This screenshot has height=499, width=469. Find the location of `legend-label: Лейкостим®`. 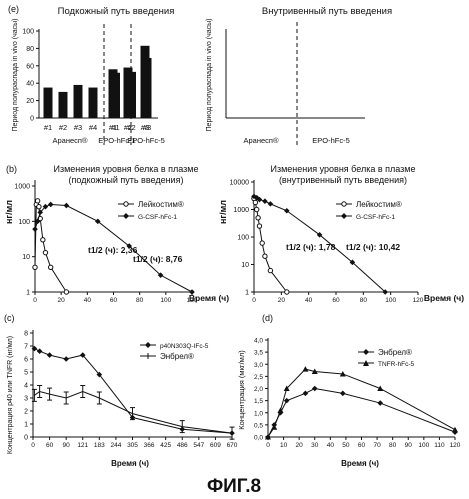

legend-label: Лейкостим® is located at coordinates (161, 204).